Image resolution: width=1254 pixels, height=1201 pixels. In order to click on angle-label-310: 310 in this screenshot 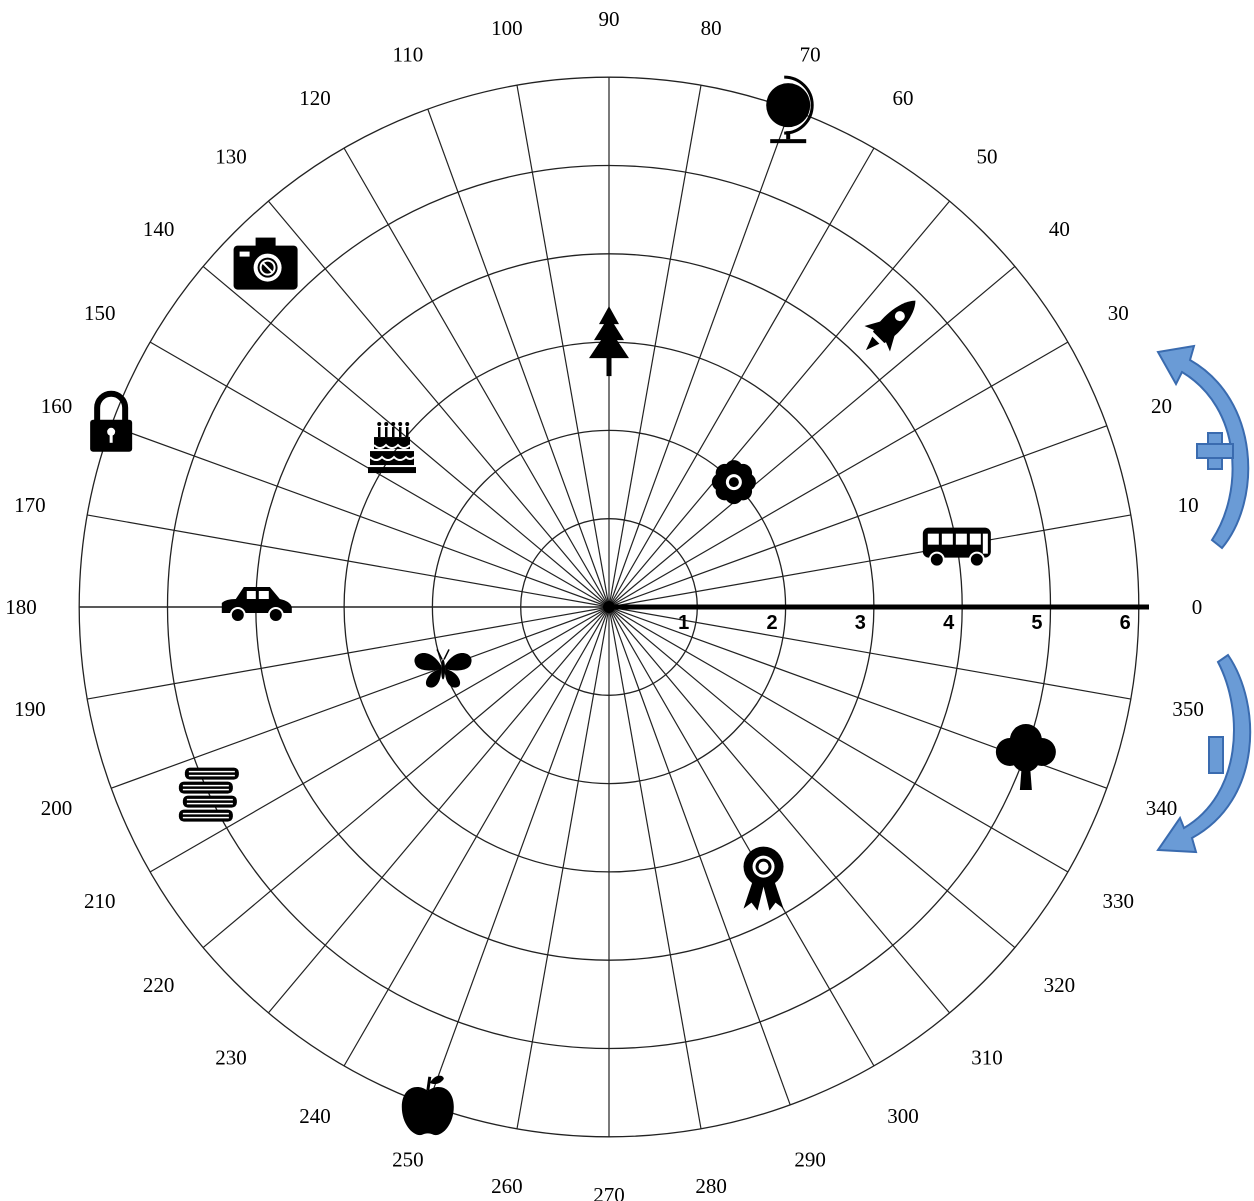, I will do `click(987, 1057)`.